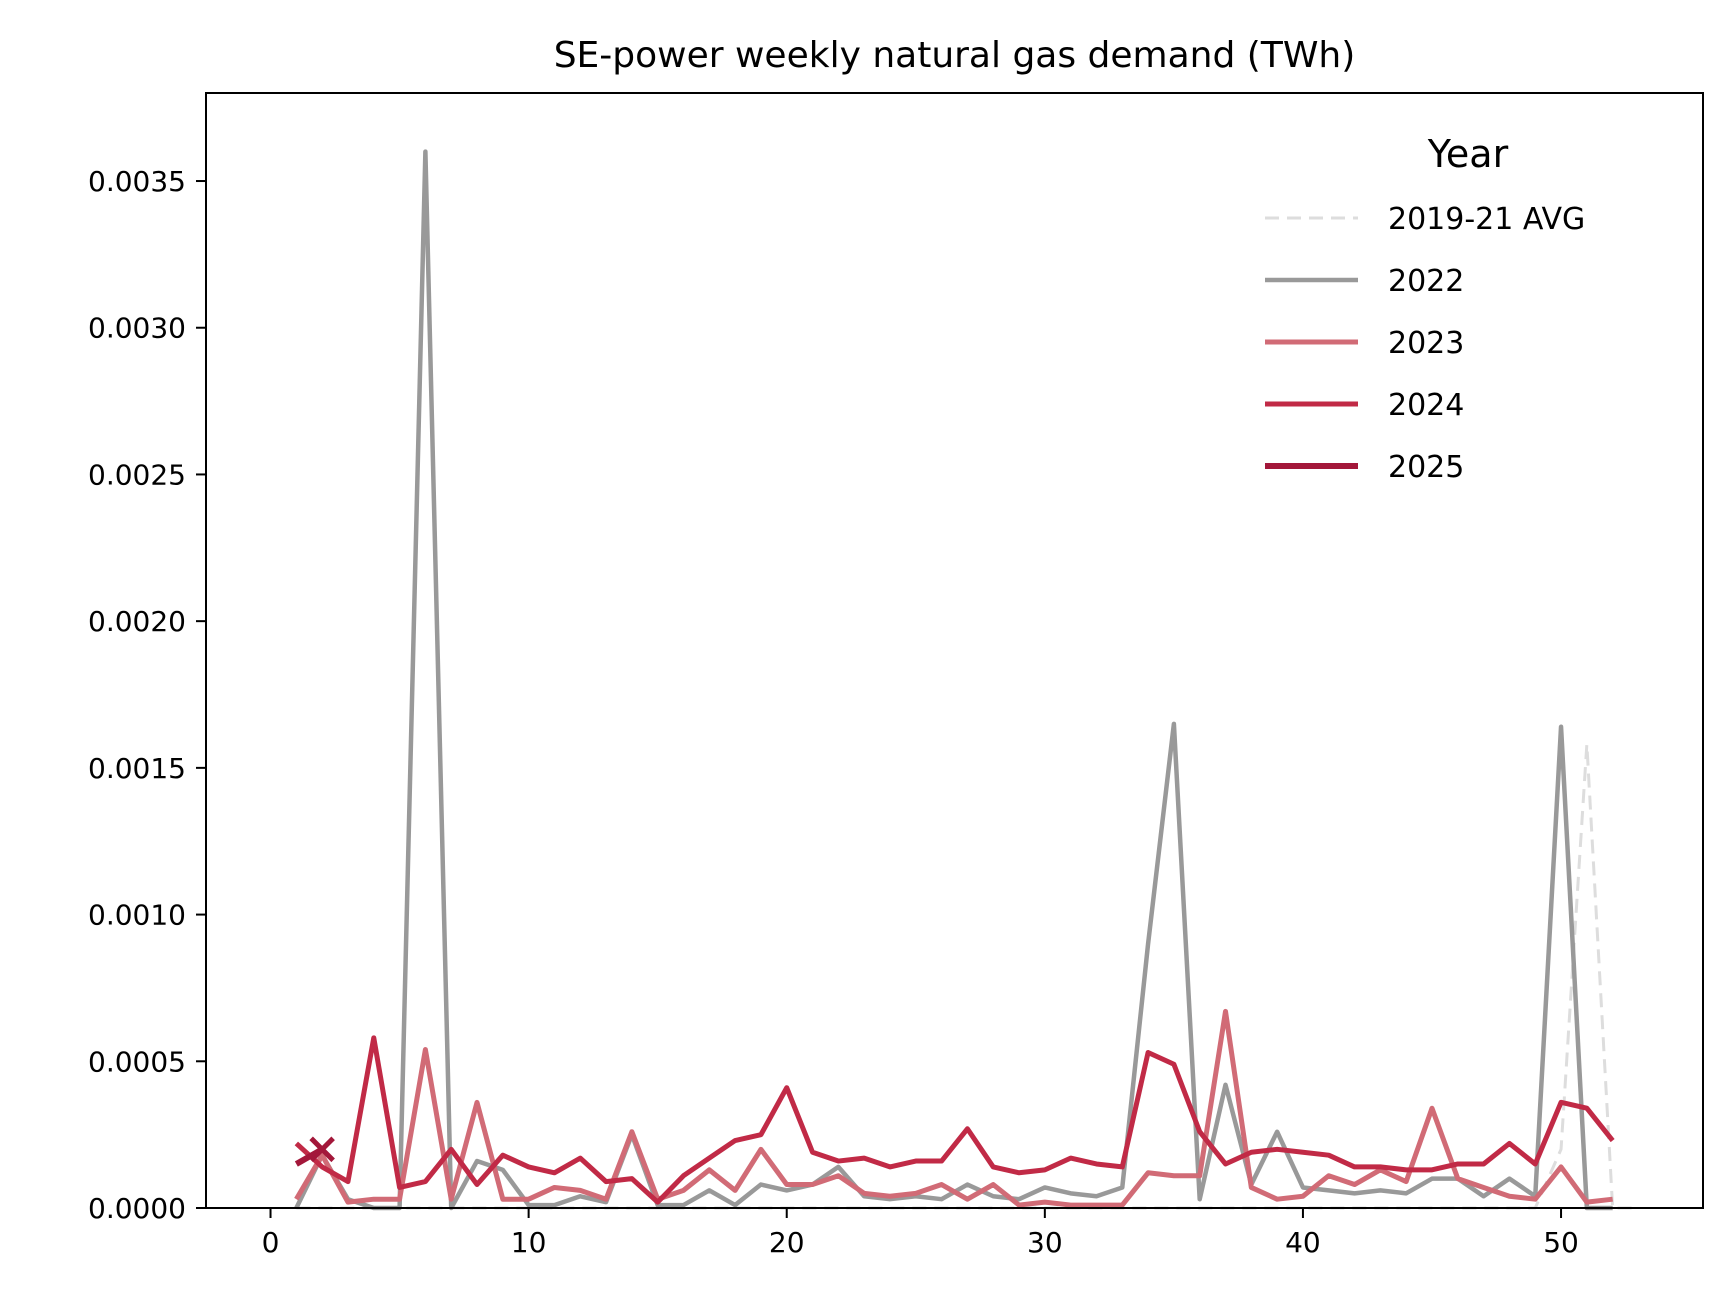  What do you see at coordinates (1426, 343) in the screenshot?
I see `legend-label-2023: 2023` at bounding box center [1426, 343].